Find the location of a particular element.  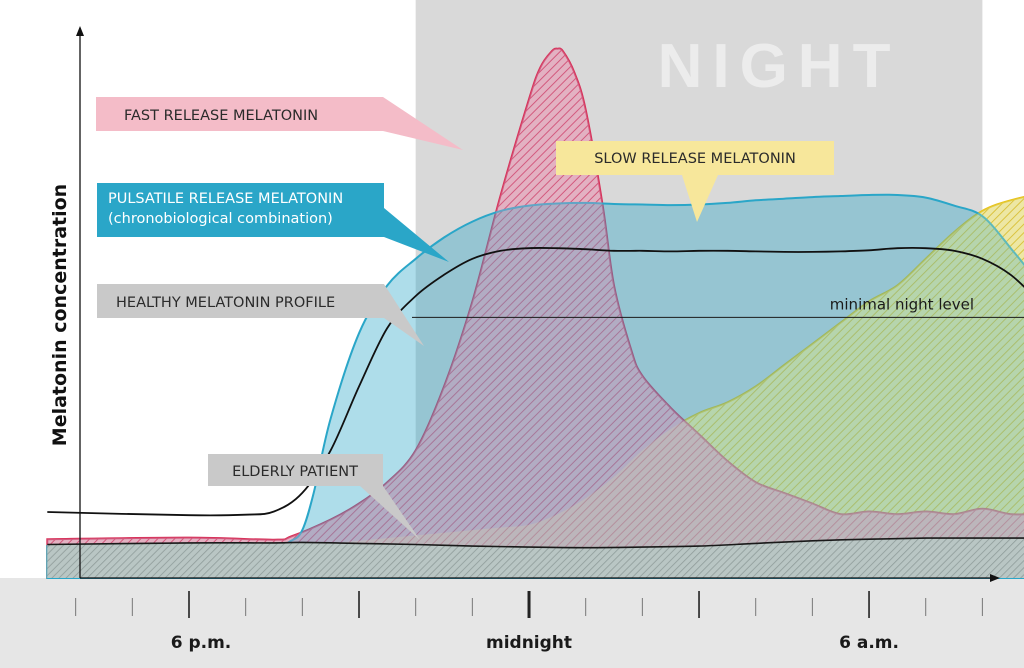

callout-slow: SLOW RELEASE MELATONIN is located at coordinates (695, 181).